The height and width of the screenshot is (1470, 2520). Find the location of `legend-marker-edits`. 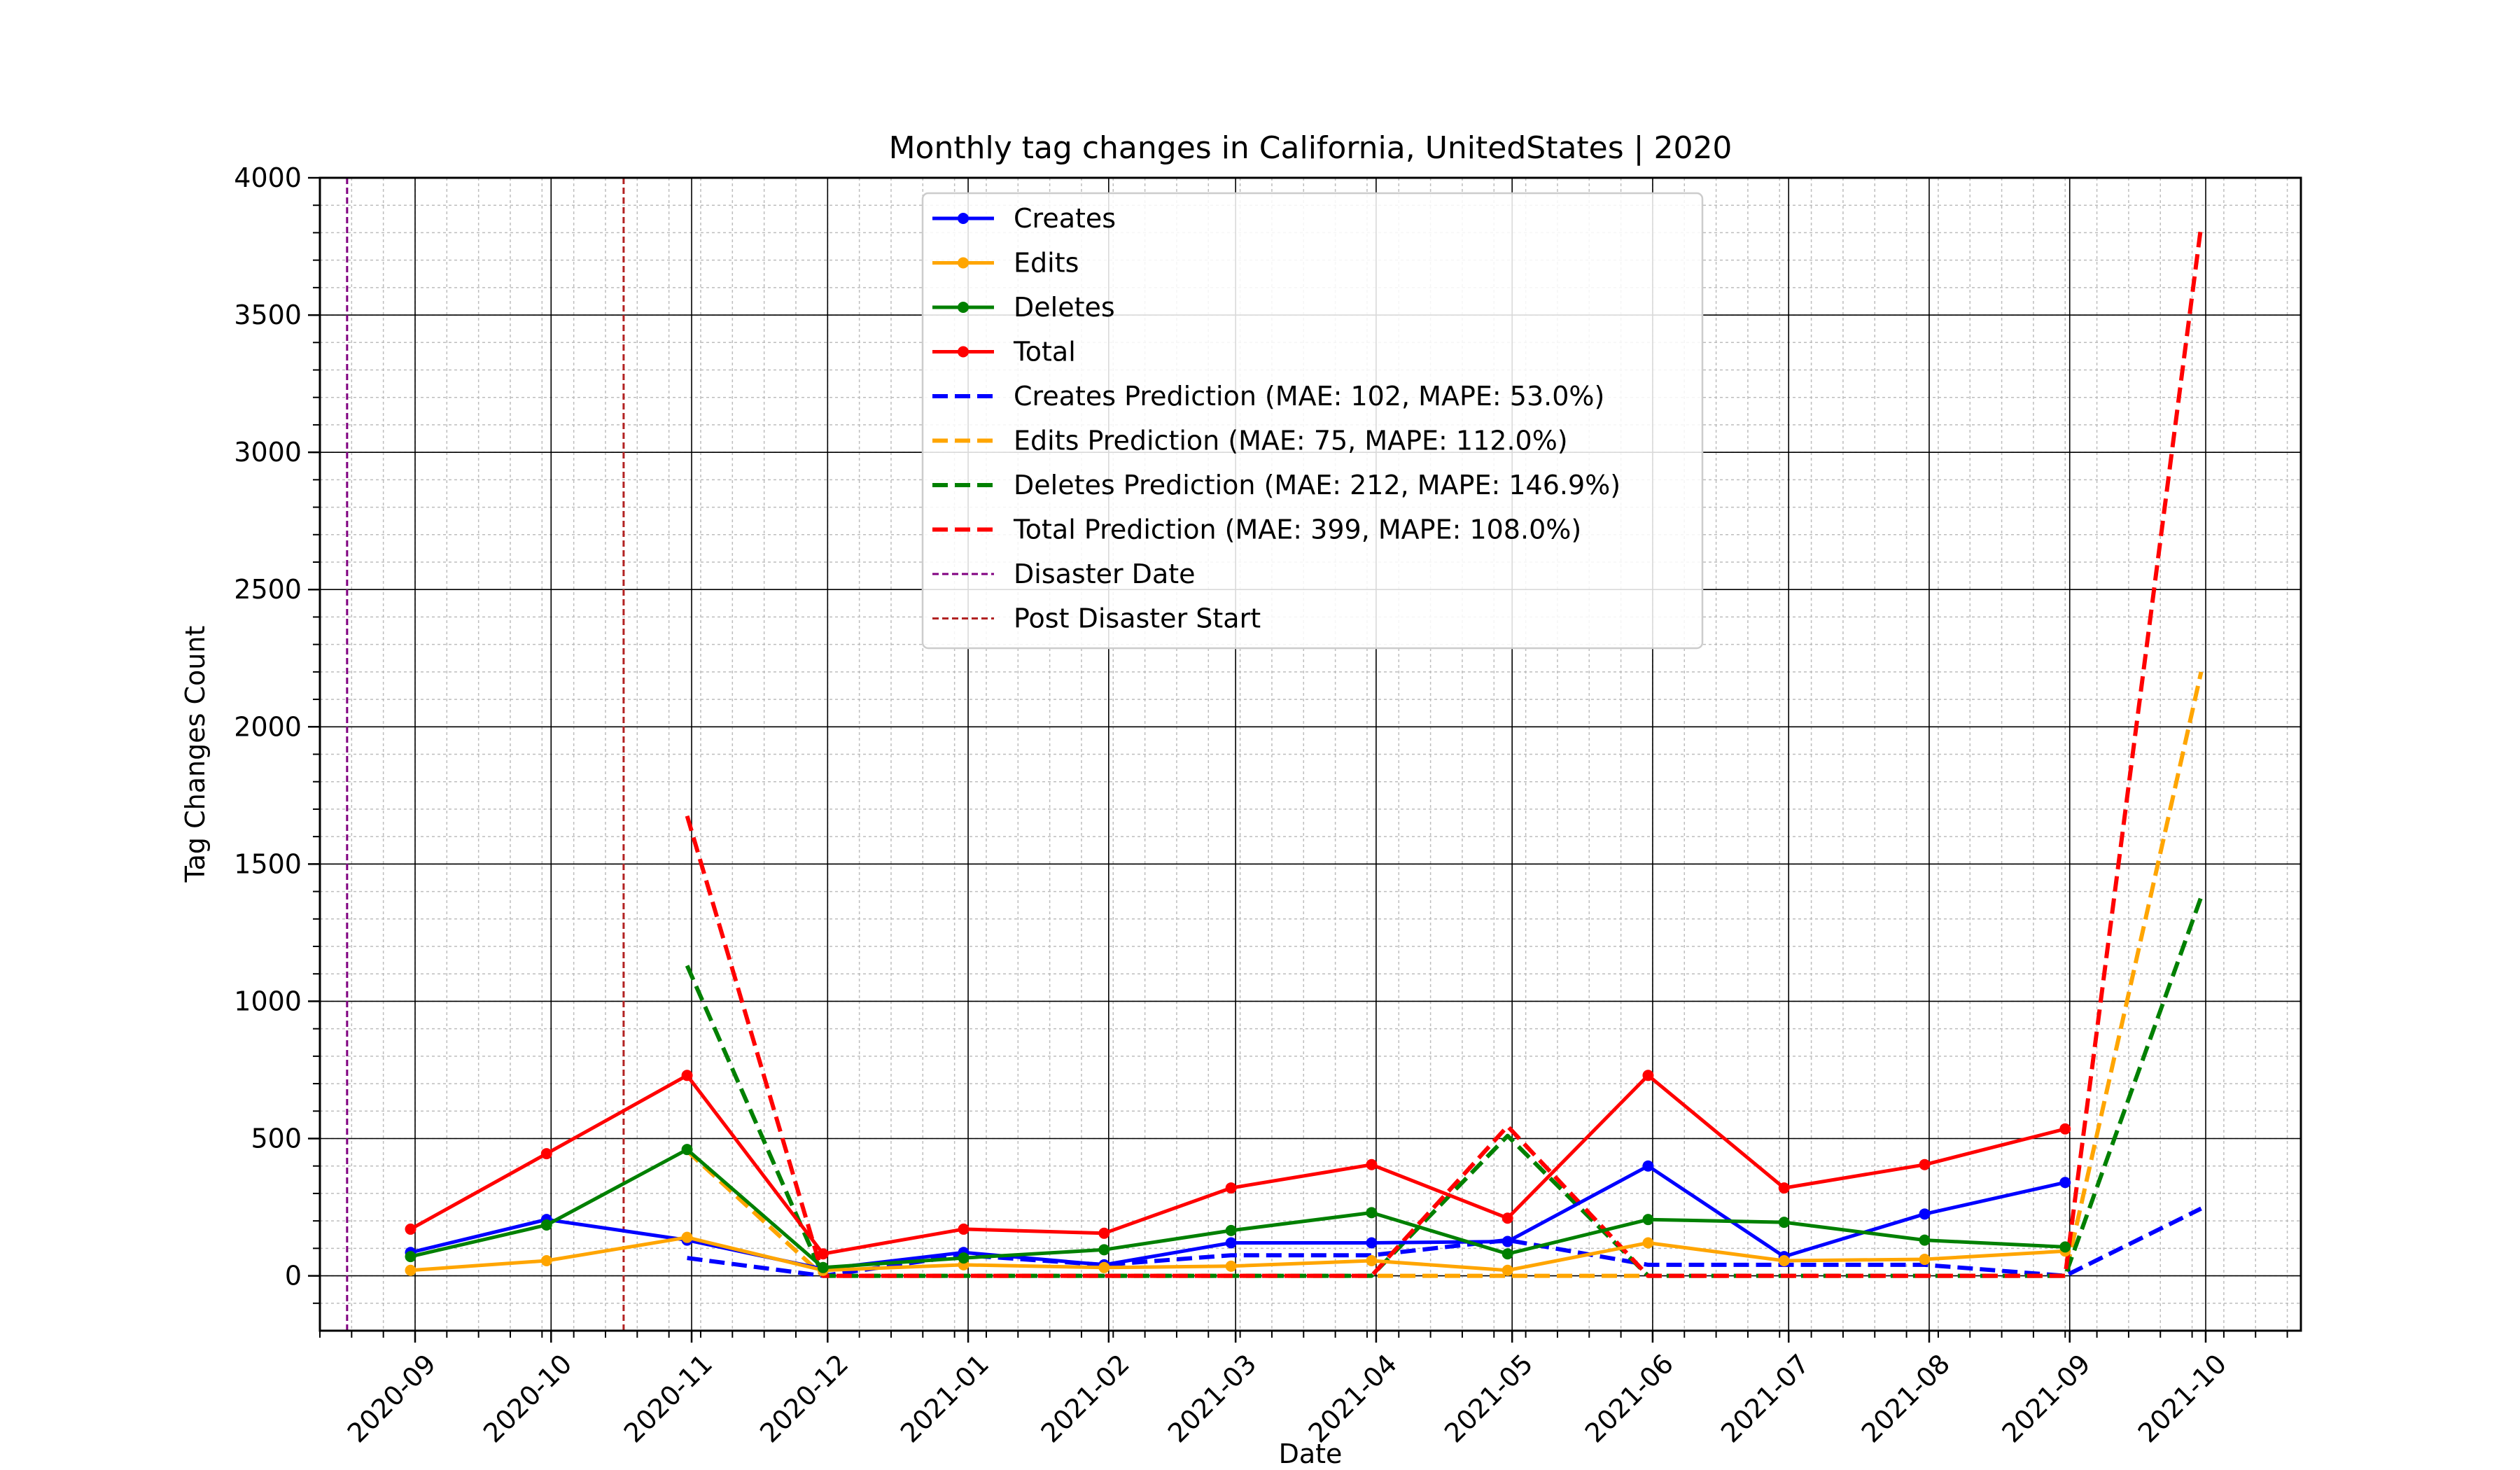

legend-marker-edits is located at coordinates (963, 263).